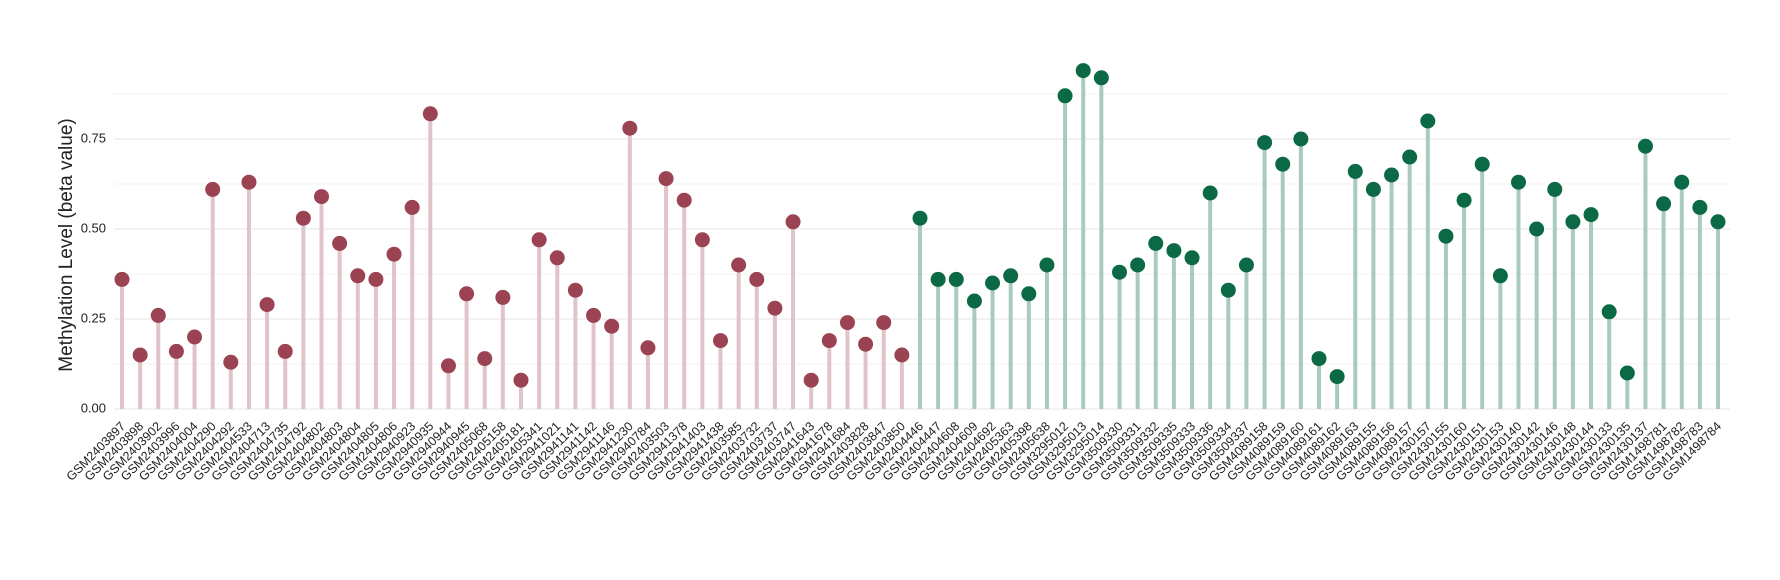 The width and height of the screenshot is (1780, 580). What do you see at coordinates (93, 227) in the screenshot?
I see `y-tick-label: 0.50` at bounding box center [93, 227].